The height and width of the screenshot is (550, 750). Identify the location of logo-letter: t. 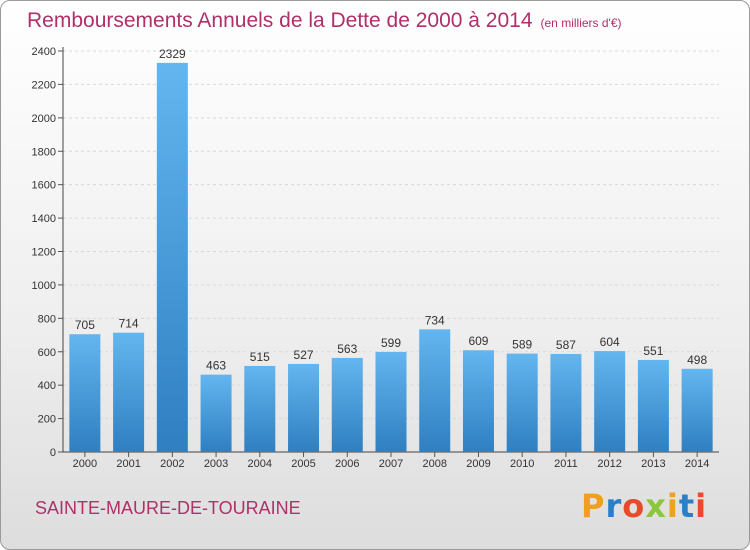
(687, 506).